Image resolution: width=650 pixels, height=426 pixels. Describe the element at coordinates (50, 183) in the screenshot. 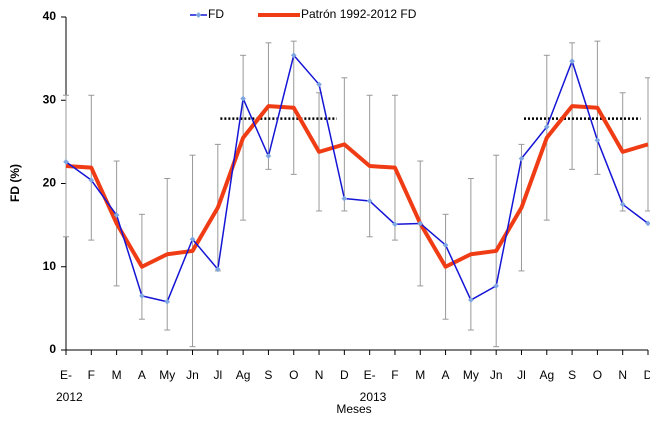

I see `y-tick-label: 20` at that location.